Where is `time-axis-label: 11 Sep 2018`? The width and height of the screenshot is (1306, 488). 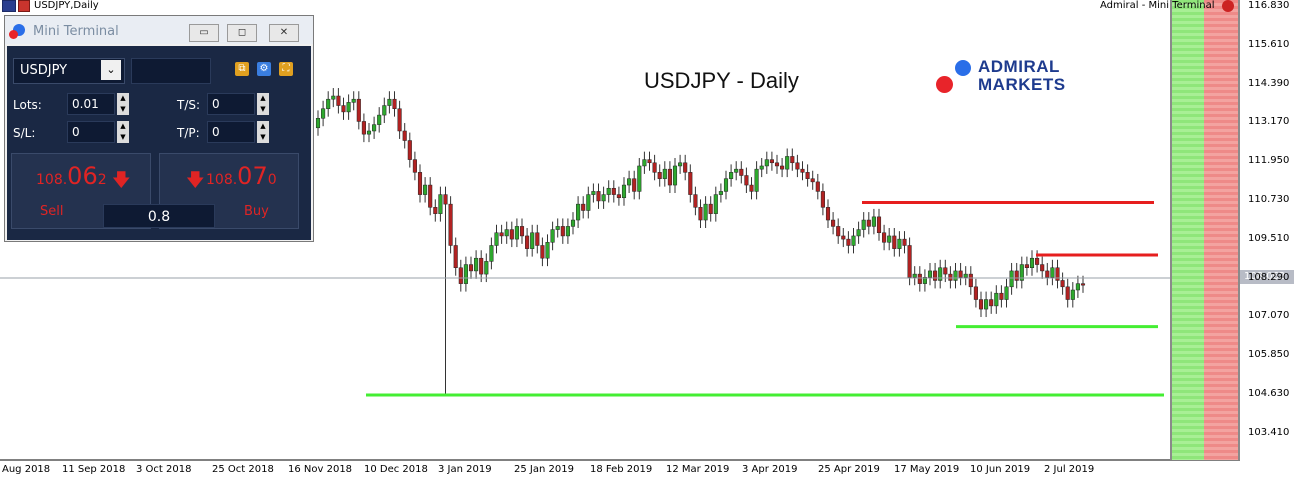 time-axis-label: 11 Sep 2018 is located at coordinates (94, 469).